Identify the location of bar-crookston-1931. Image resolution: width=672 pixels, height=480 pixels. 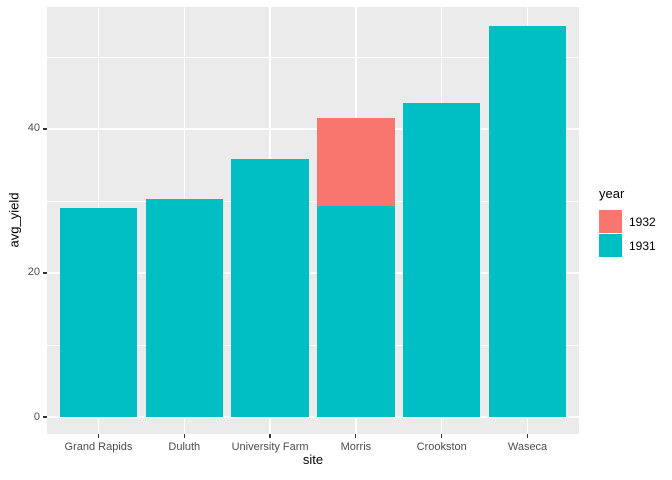
(442, 259).